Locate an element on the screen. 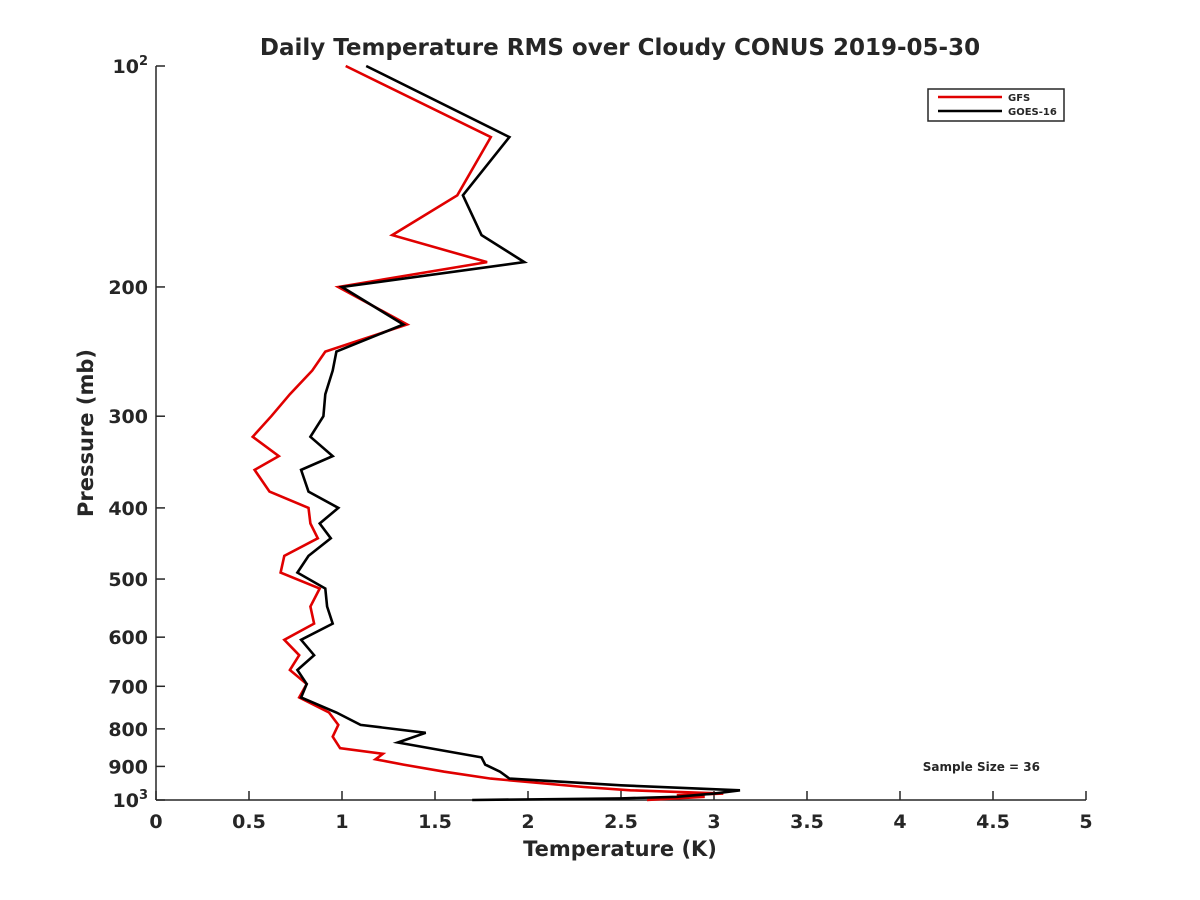 Image resolution: width=1200 pixels, height=900 pixels. x-tick-label: 0 is located at coordinates (155, 822).